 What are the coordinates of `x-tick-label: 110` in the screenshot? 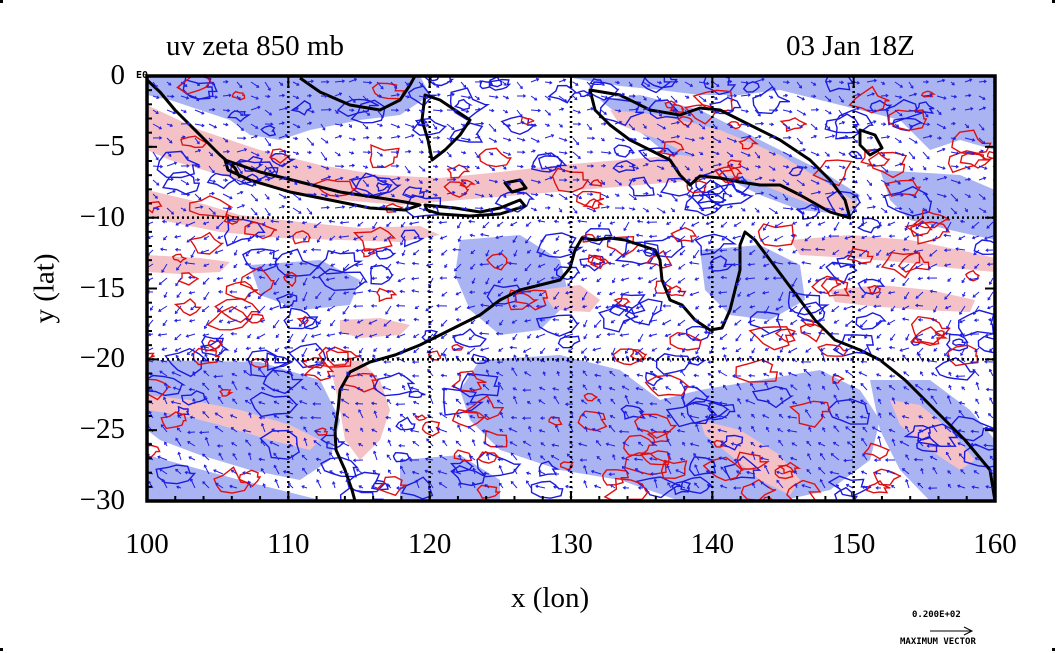 It's located at (288, 544).